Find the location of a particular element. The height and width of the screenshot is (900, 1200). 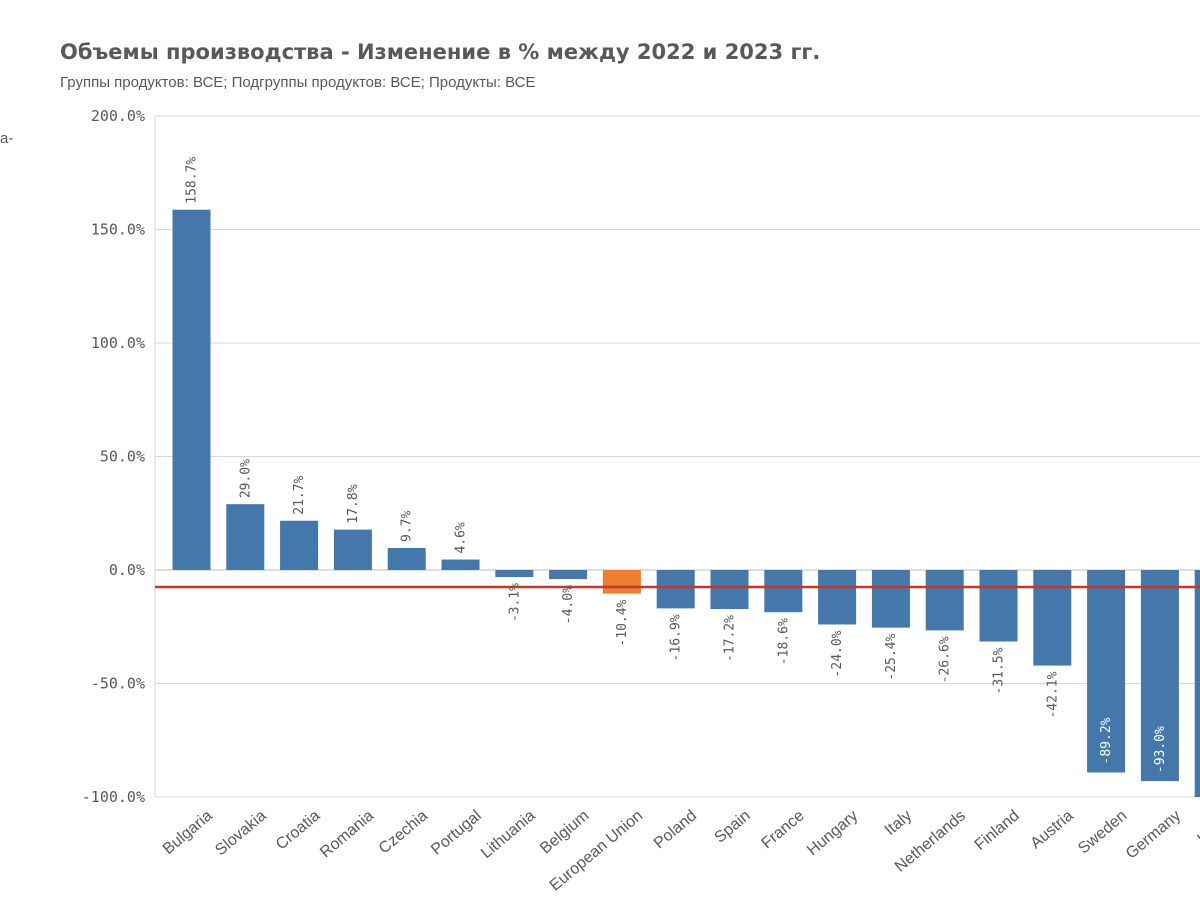

y-tick-label: 0.0% is located at coordinates (127, 570).